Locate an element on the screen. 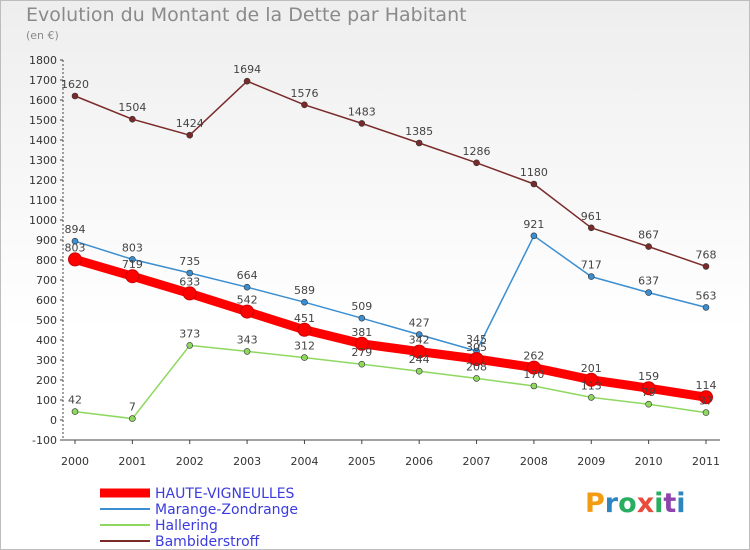 The height and width of the screenshot is (550, 750). chart-subtitle: (en €) is located at coordinates (42, 35).